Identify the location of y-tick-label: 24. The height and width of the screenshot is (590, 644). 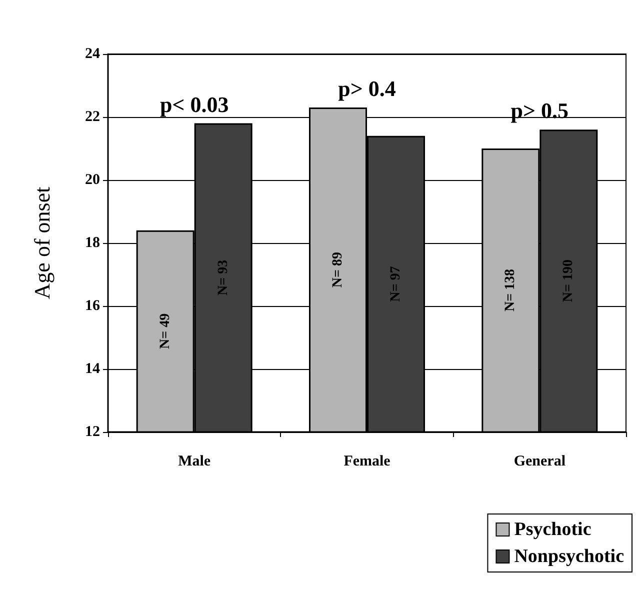
(92, 54).